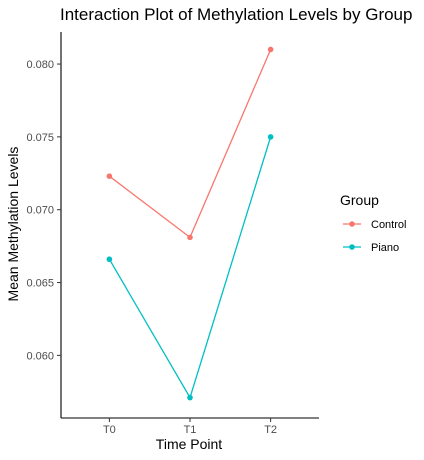  What do you see at coordinates (40, 284) in the screenshot?
I see `y-tick-label: 0.065` at bounding box center [40, 284].